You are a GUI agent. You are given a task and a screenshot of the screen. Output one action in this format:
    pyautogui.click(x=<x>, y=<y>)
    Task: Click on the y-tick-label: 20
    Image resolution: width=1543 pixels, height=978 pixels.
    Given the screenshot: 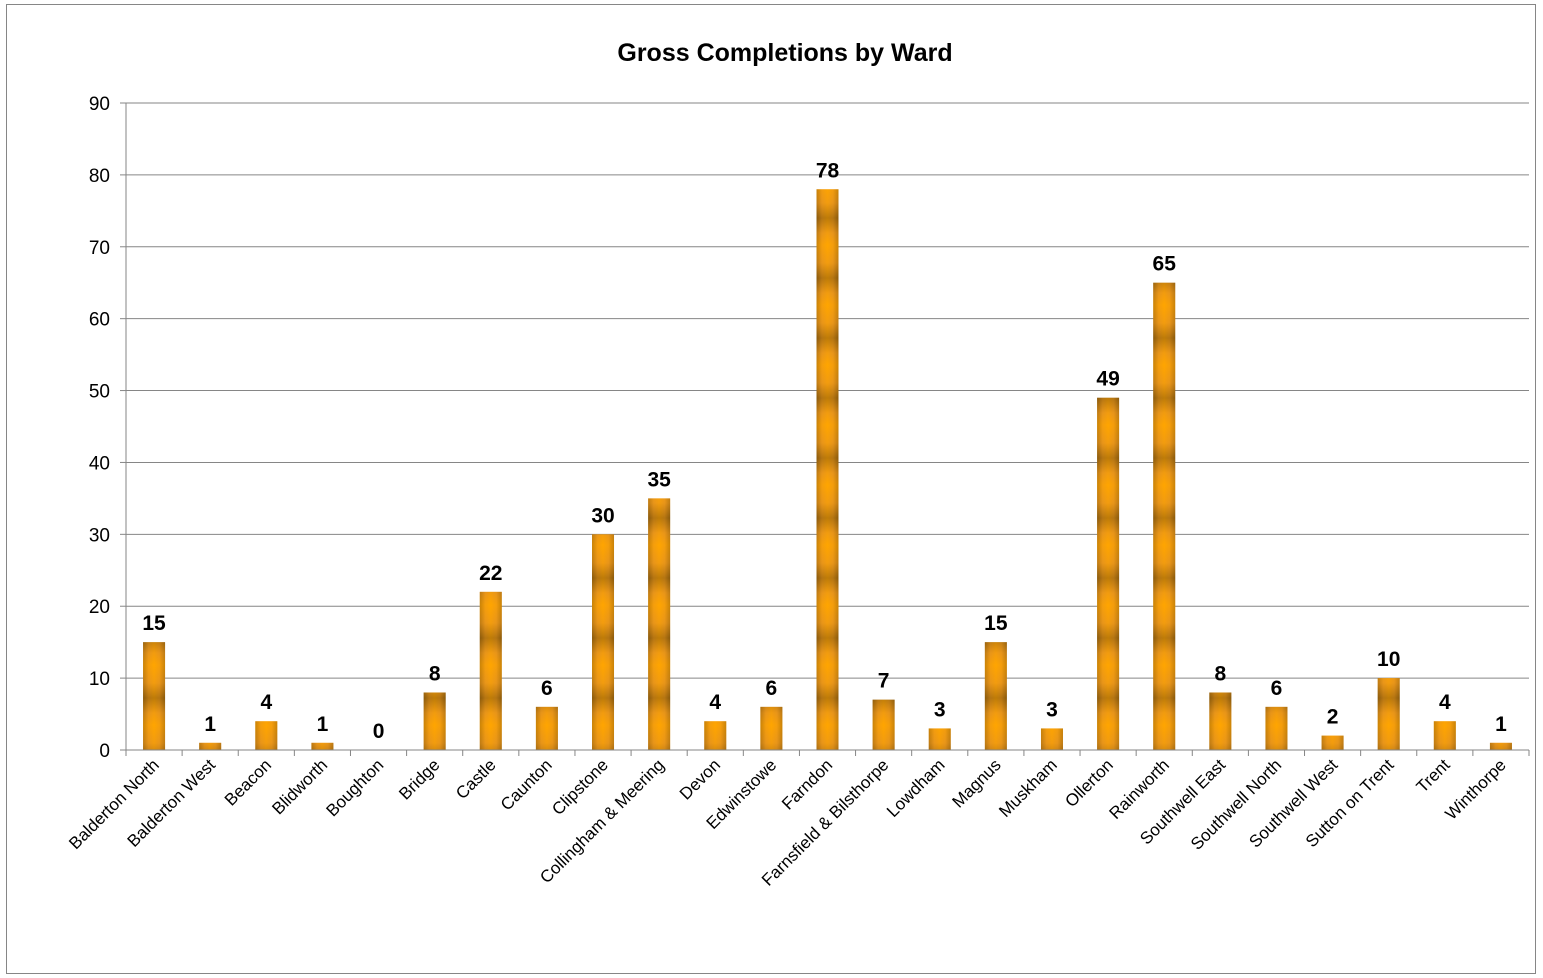 What is the action you would take?
    pyautogui.click(x=99, y=607)
    